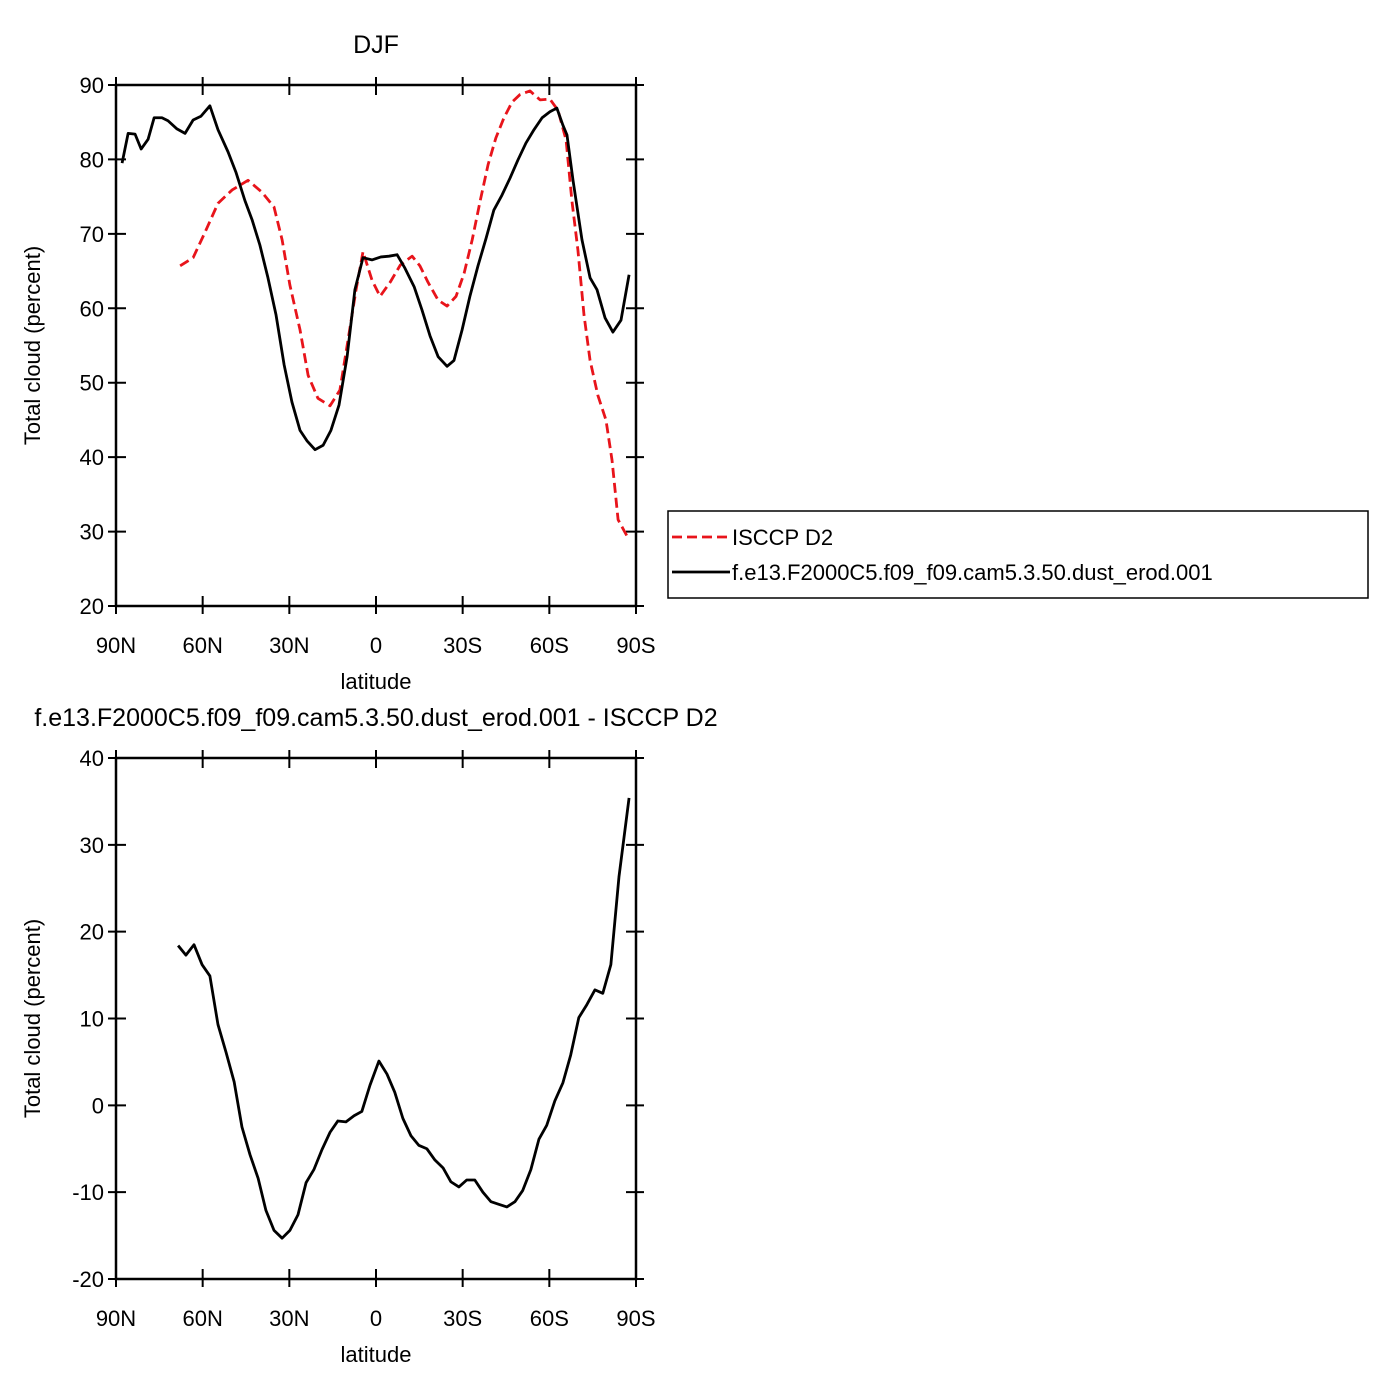 Image resolution: width=1388 pixels, height=1391 pixels. What do you see at coordinates (782, 537) in the screenshot?
I see `legend-label: ISCCP D2` at bounding box center [782, 537].